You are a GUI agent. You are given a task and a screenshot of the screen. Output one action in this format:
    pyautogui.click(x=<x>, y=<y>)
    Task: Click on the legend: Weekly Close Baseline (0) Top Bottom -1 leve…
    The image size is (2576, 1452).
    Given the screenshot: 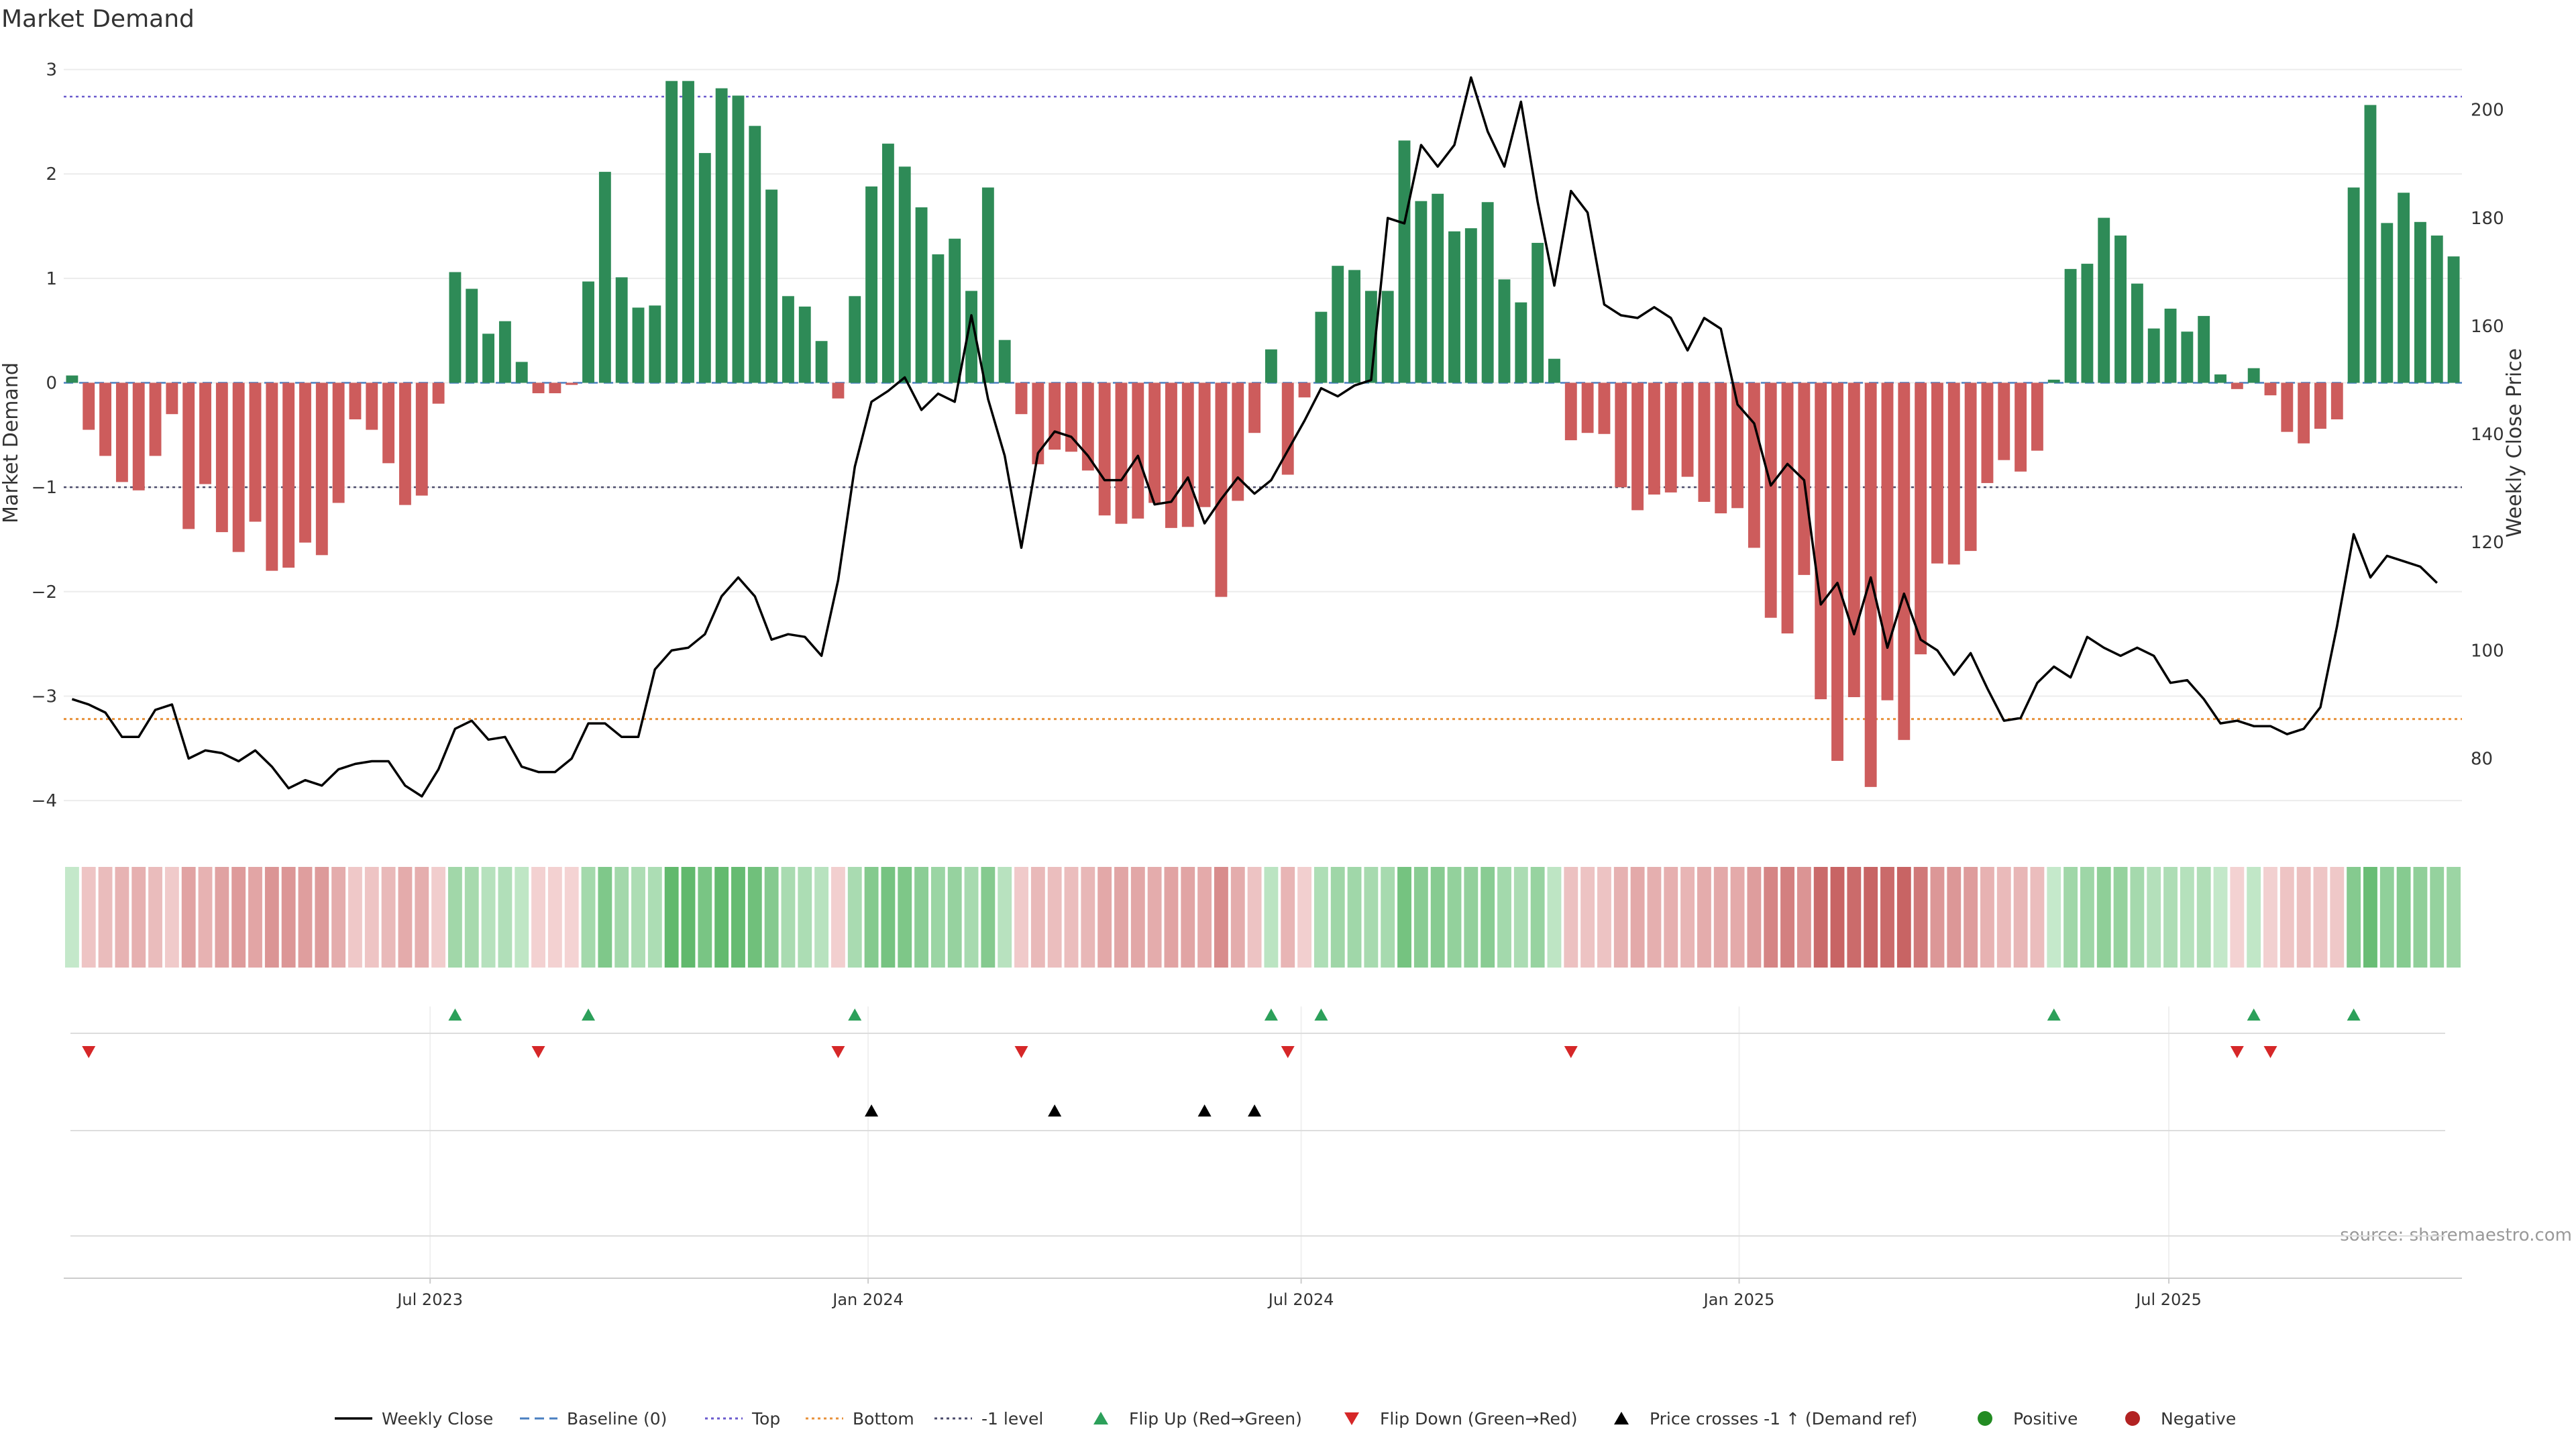 What is the action you would take?
    pyautogui.click(x=1285, y=1419)
    